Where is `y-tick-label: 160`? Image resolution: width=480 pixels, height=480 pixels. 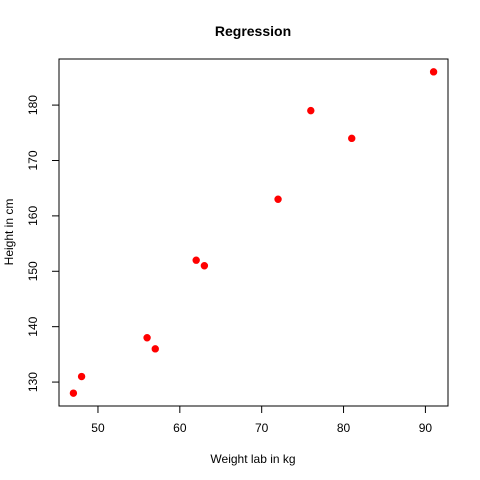 y-tick-label: 160 is located at coordinates (33, 216).